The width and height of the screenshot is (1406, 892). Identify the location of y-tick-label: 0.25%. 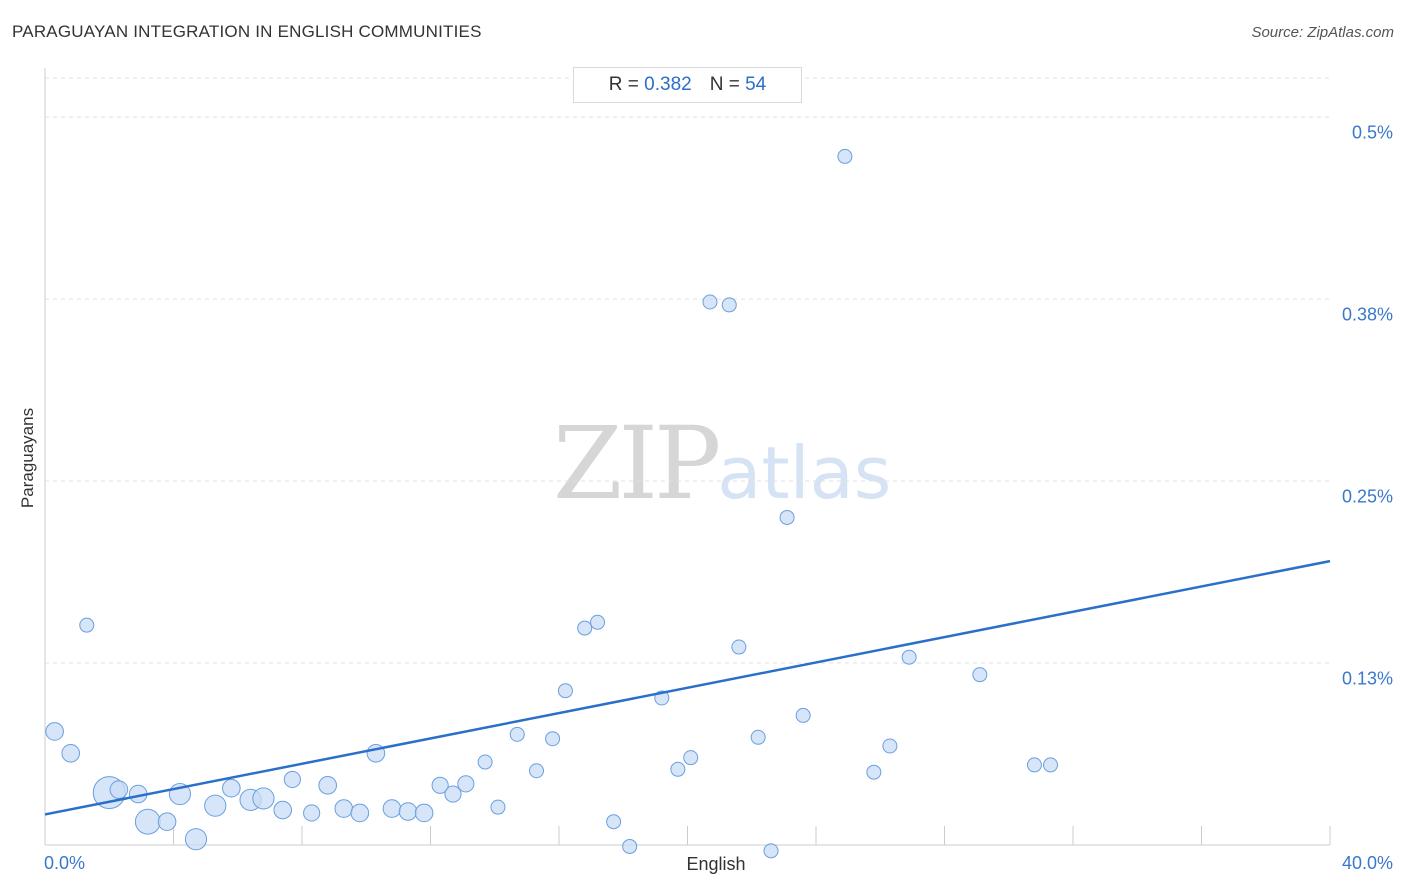
(1367, 496).